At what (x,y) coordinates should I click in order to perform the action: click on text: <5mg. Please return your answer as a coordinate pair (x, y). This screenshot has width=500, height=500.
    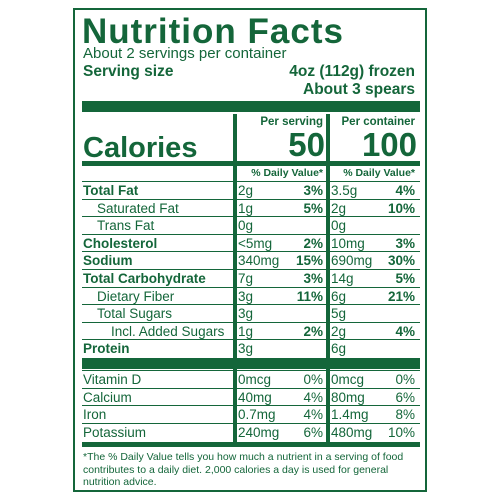
    Looking at the image, I should click on (255, 243).